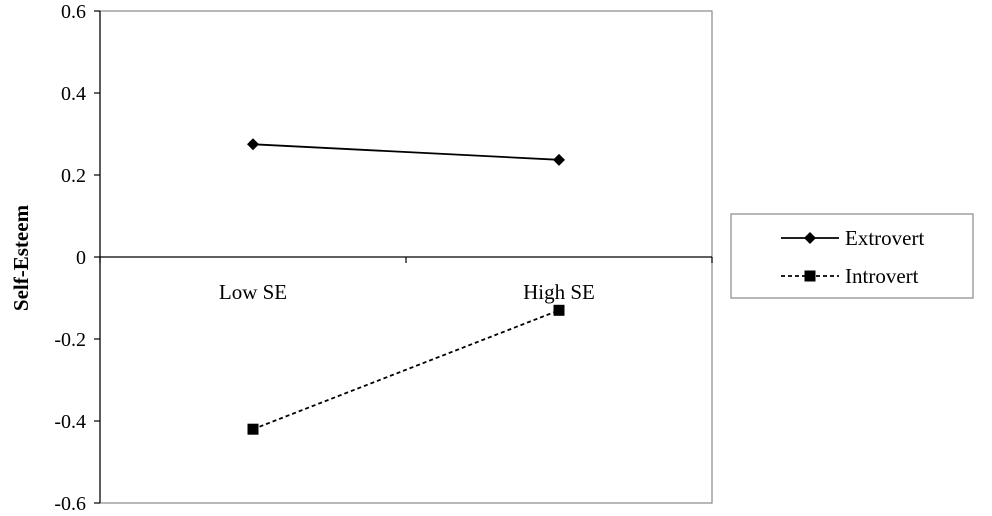 Image resolution: width=992 pixels, height=516 pixels. Describe the element at coordinates (253, 292) in the screenshot. I see `category-label: Low SE` at that location.